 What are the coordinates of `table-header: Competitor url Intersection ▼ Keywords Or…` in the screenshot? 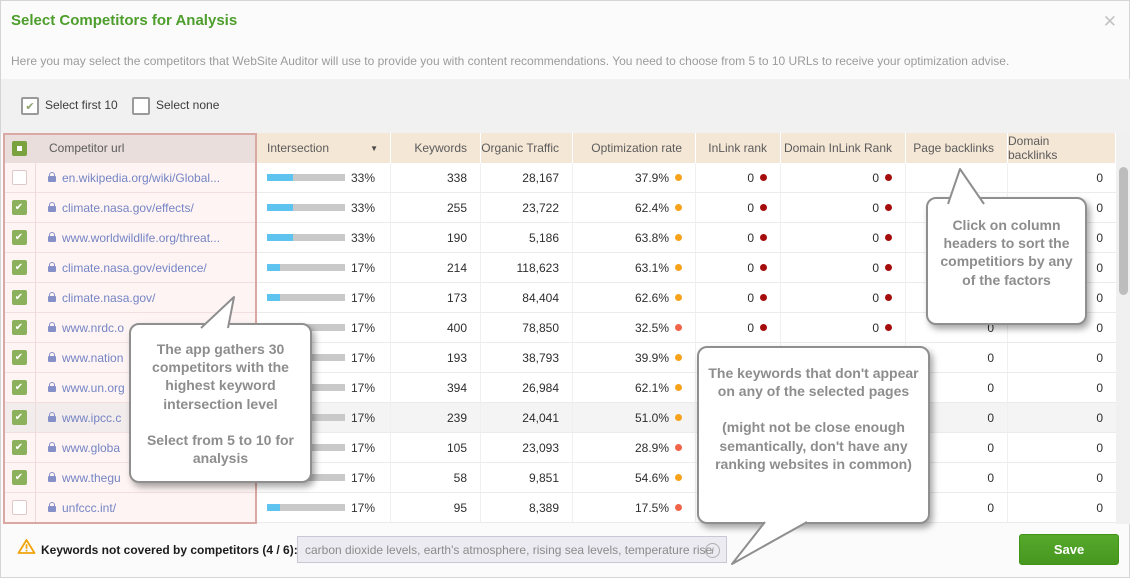 It's located at (559, 148).